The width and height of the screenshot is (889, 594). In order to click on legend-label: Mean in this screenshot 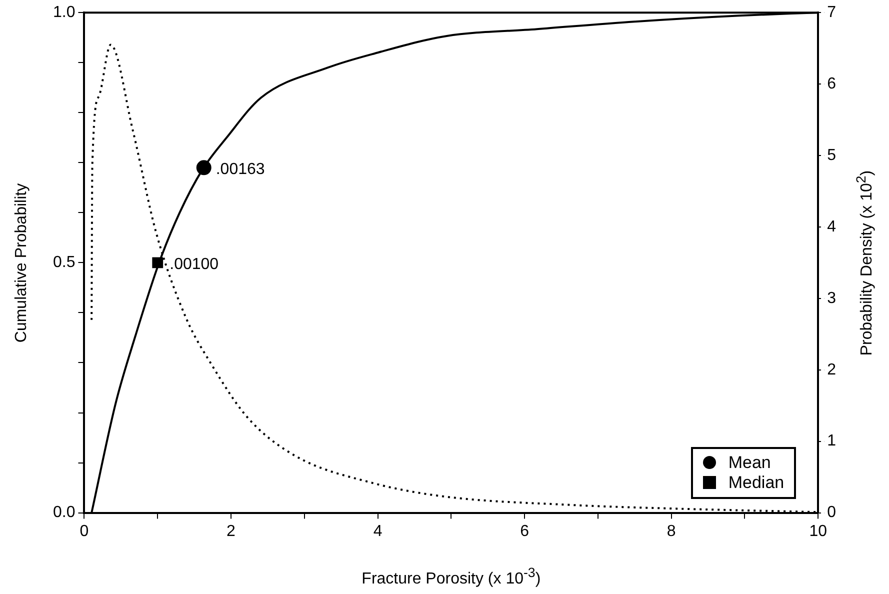, I will do `click(749, 462)`.